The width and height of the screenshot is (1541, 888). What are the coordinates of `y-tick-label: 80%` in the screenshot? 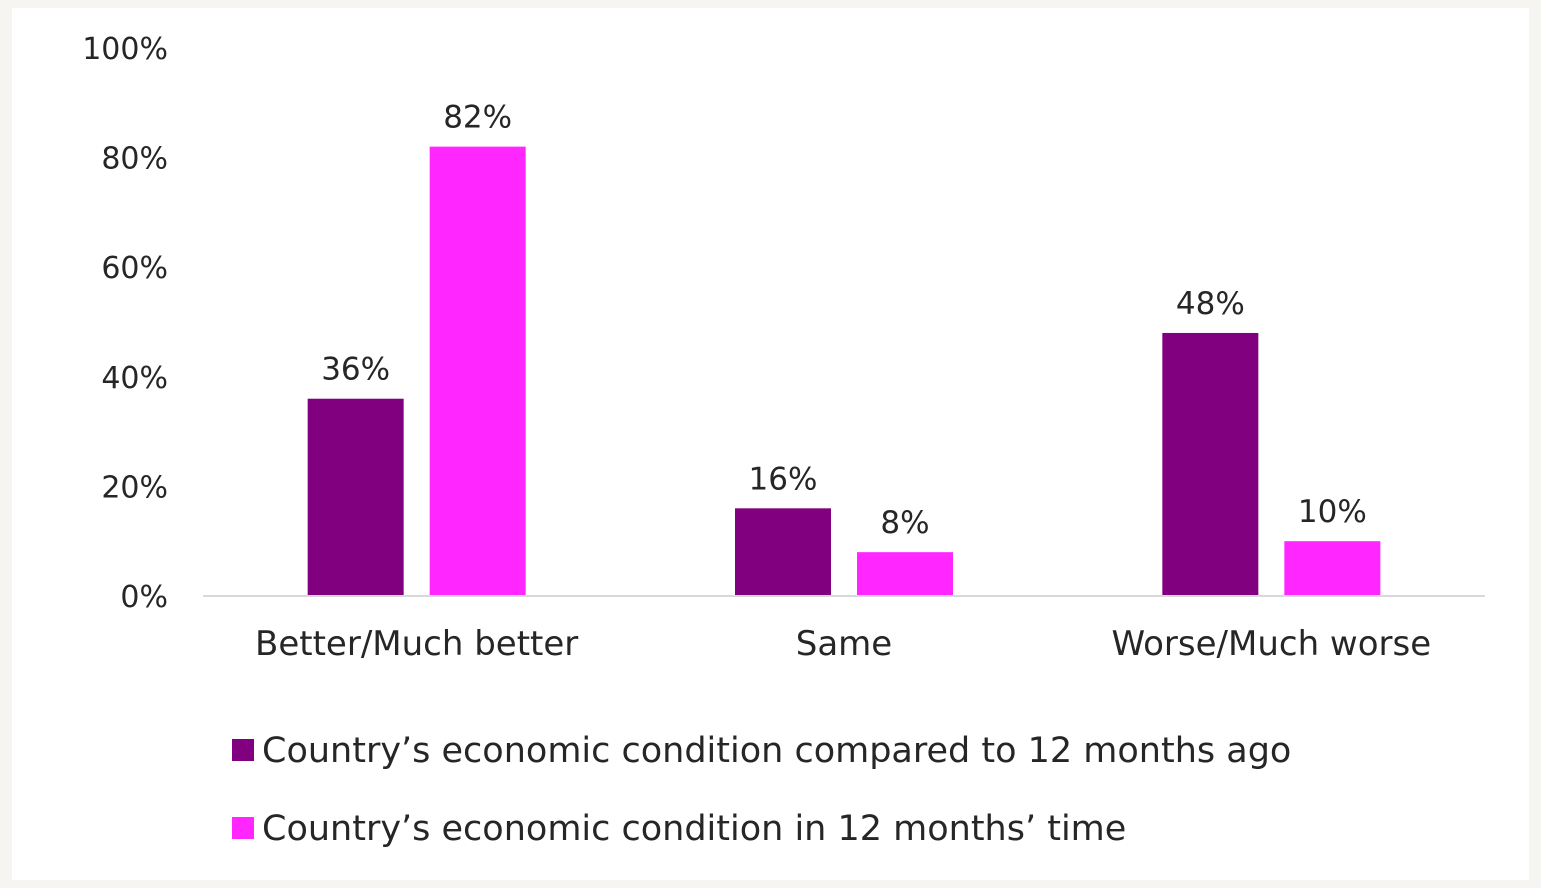 It's located at (134, 159).